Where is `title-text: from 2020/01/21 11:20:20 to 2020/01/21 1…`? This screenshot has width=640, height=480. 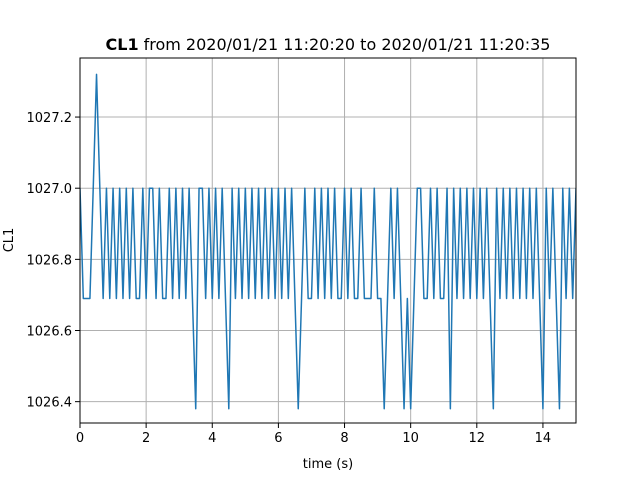
title-text: from 2020/01/21 11:20:20 to 2020/01/21 1… is located at coordinates (347, 44).